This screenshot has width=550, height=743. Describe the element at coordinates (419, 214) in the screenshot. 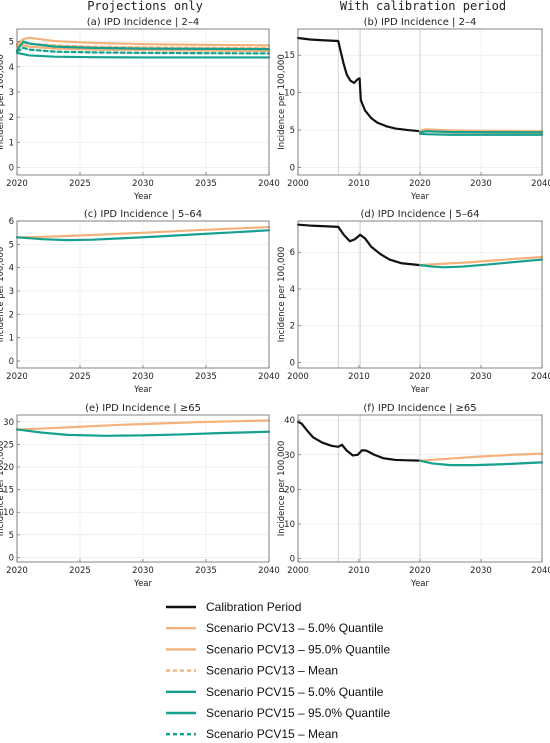

I see `panel-title: (d) IPD Incidence | 5–64` at that location.